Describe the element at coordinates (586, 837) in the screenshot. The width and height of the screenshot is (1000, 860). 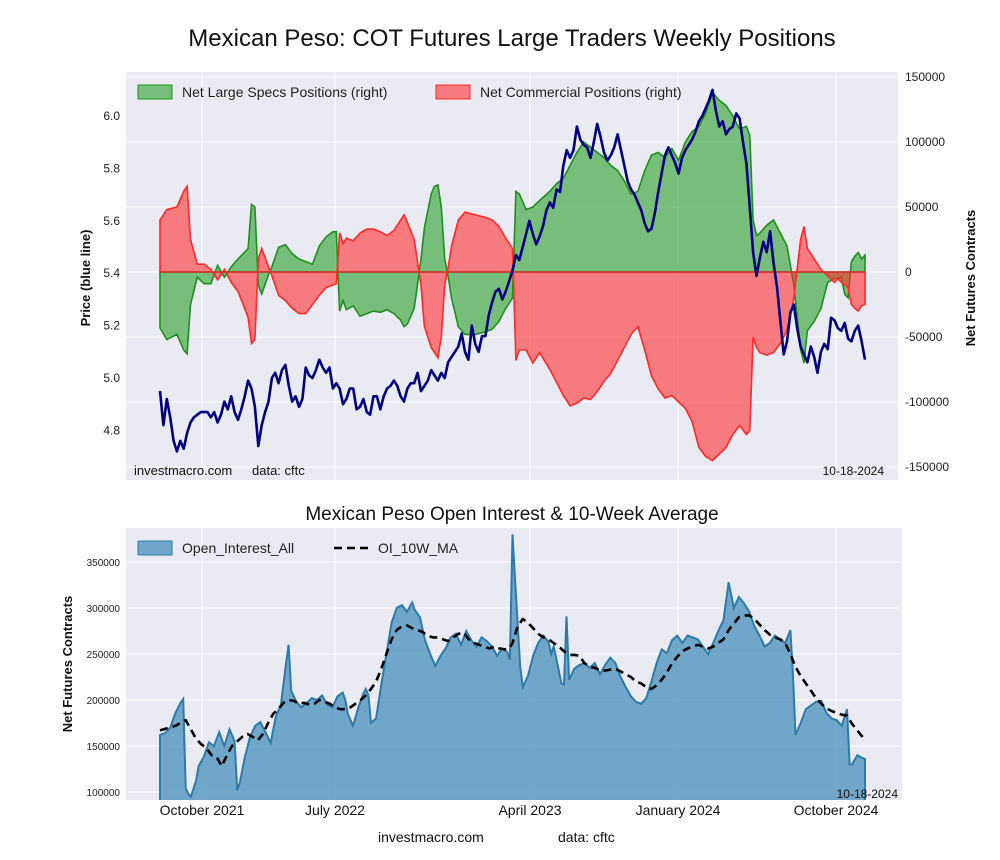
I see `footer-source: data: cftc` at that location.